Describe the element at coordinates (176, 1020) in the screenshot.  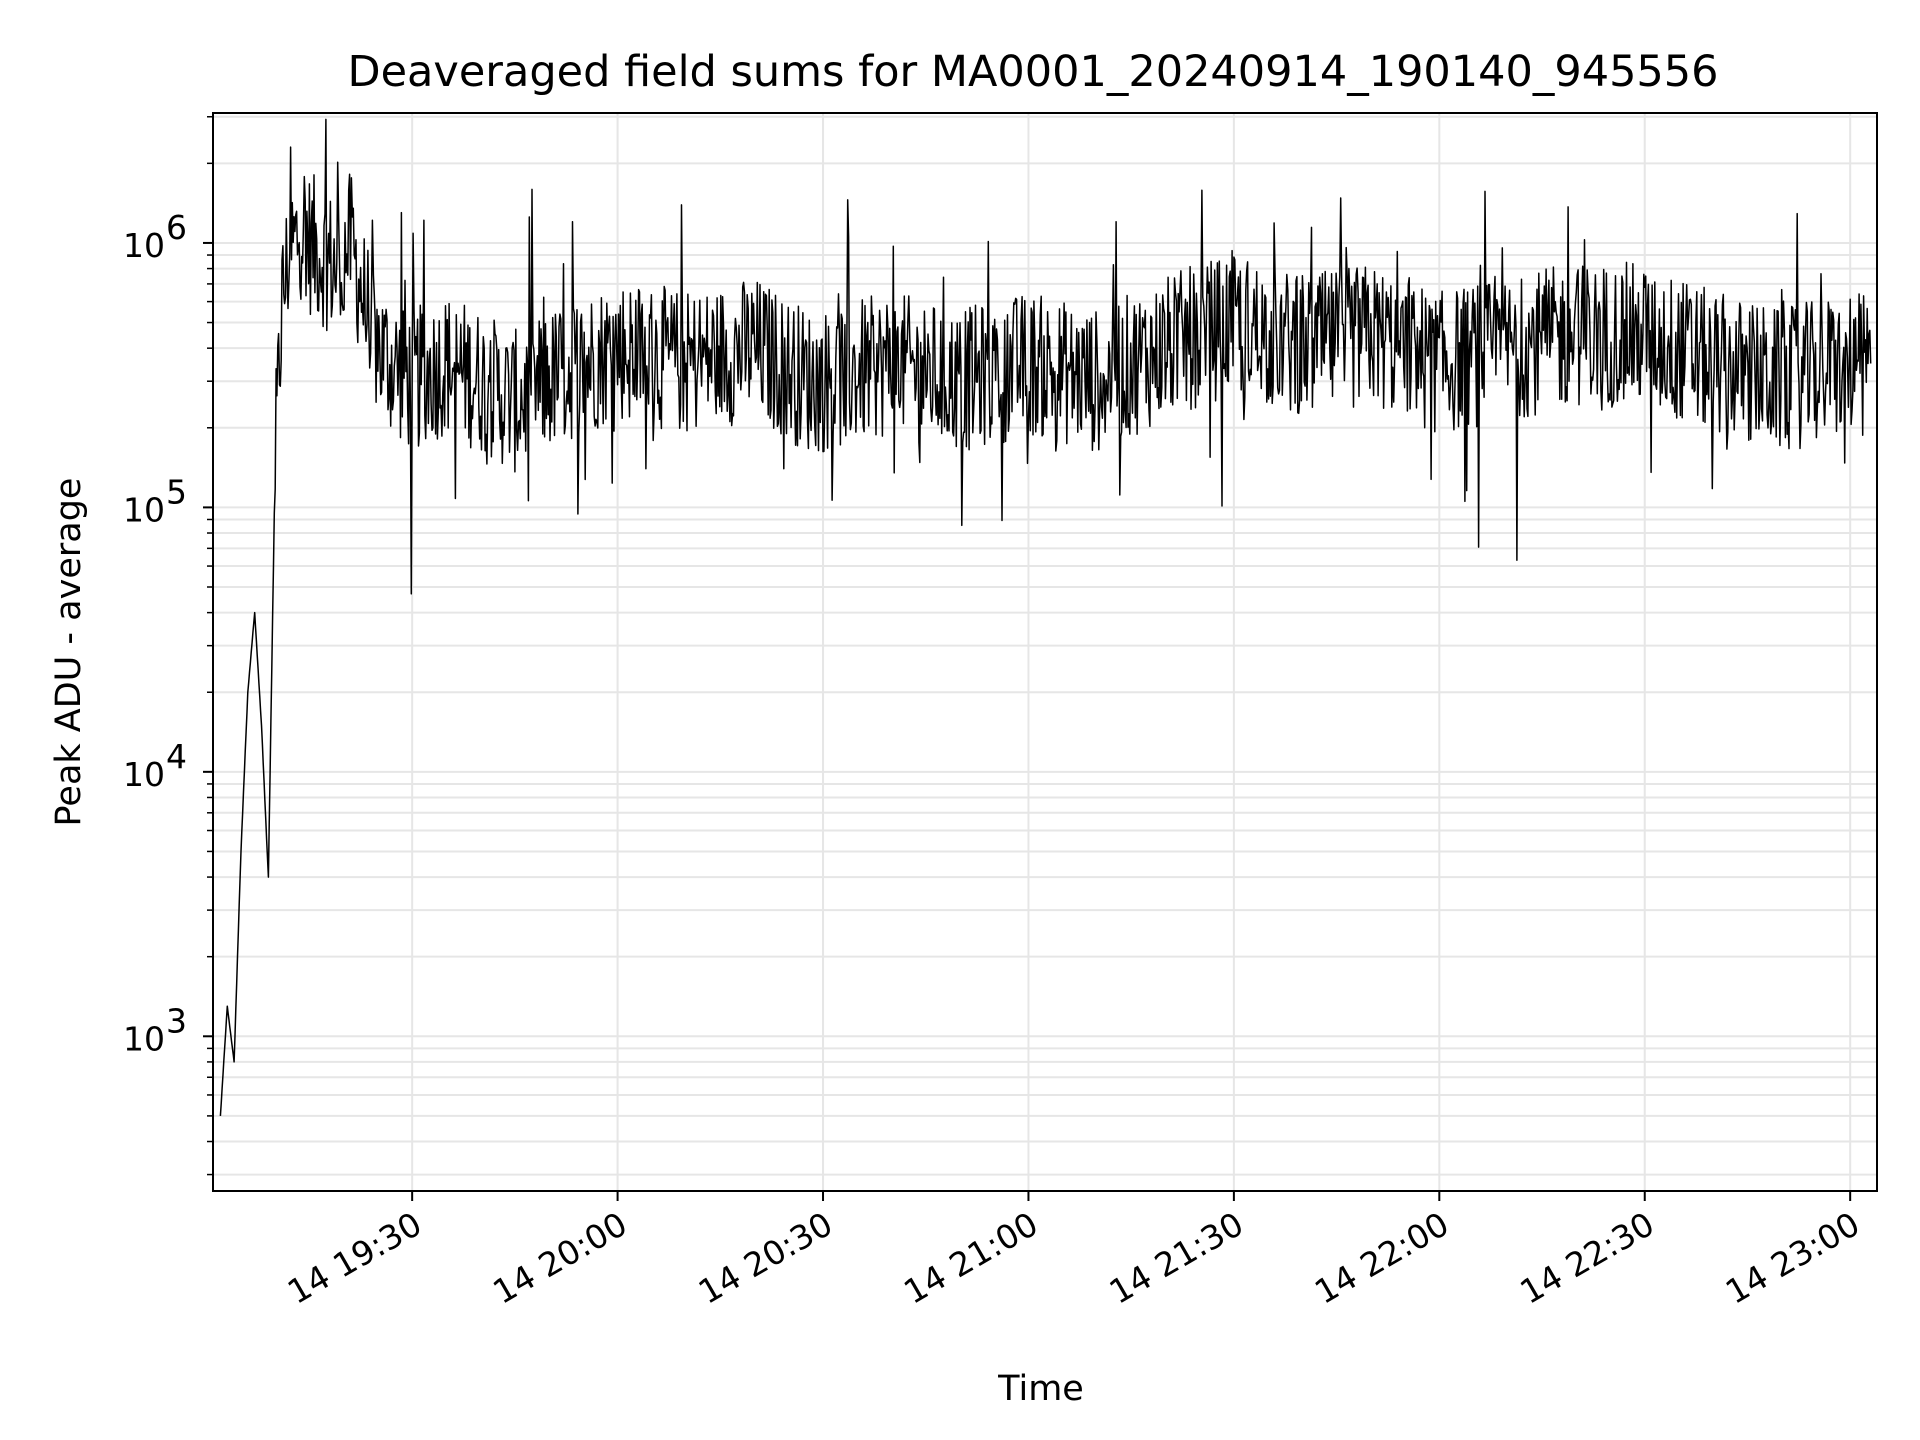
I see `y-tick-exponent: 3` at that location.